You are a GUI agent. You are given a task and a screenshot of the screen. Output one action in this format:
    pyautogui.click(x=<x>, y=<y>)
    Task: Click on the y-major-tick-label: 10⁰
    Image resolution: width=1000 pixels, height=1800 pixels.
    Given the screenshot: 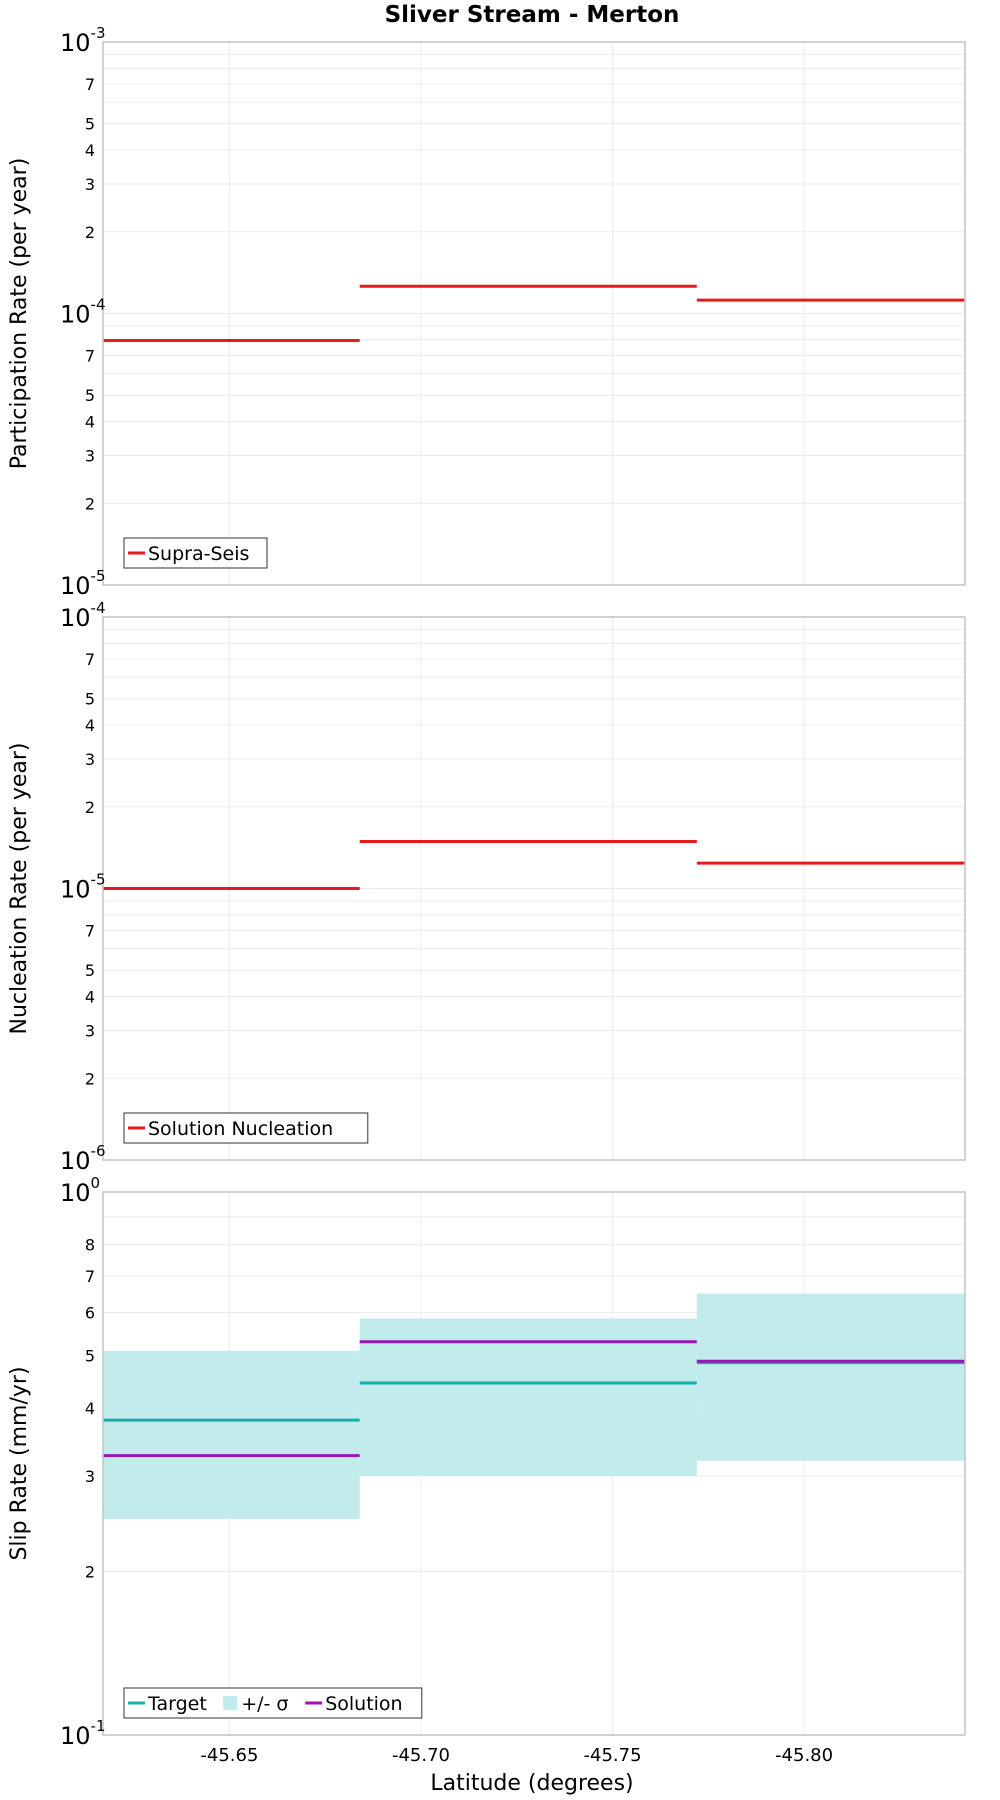 What is the action you would take?
    pyautogui.click(x=80, y=1190)
    